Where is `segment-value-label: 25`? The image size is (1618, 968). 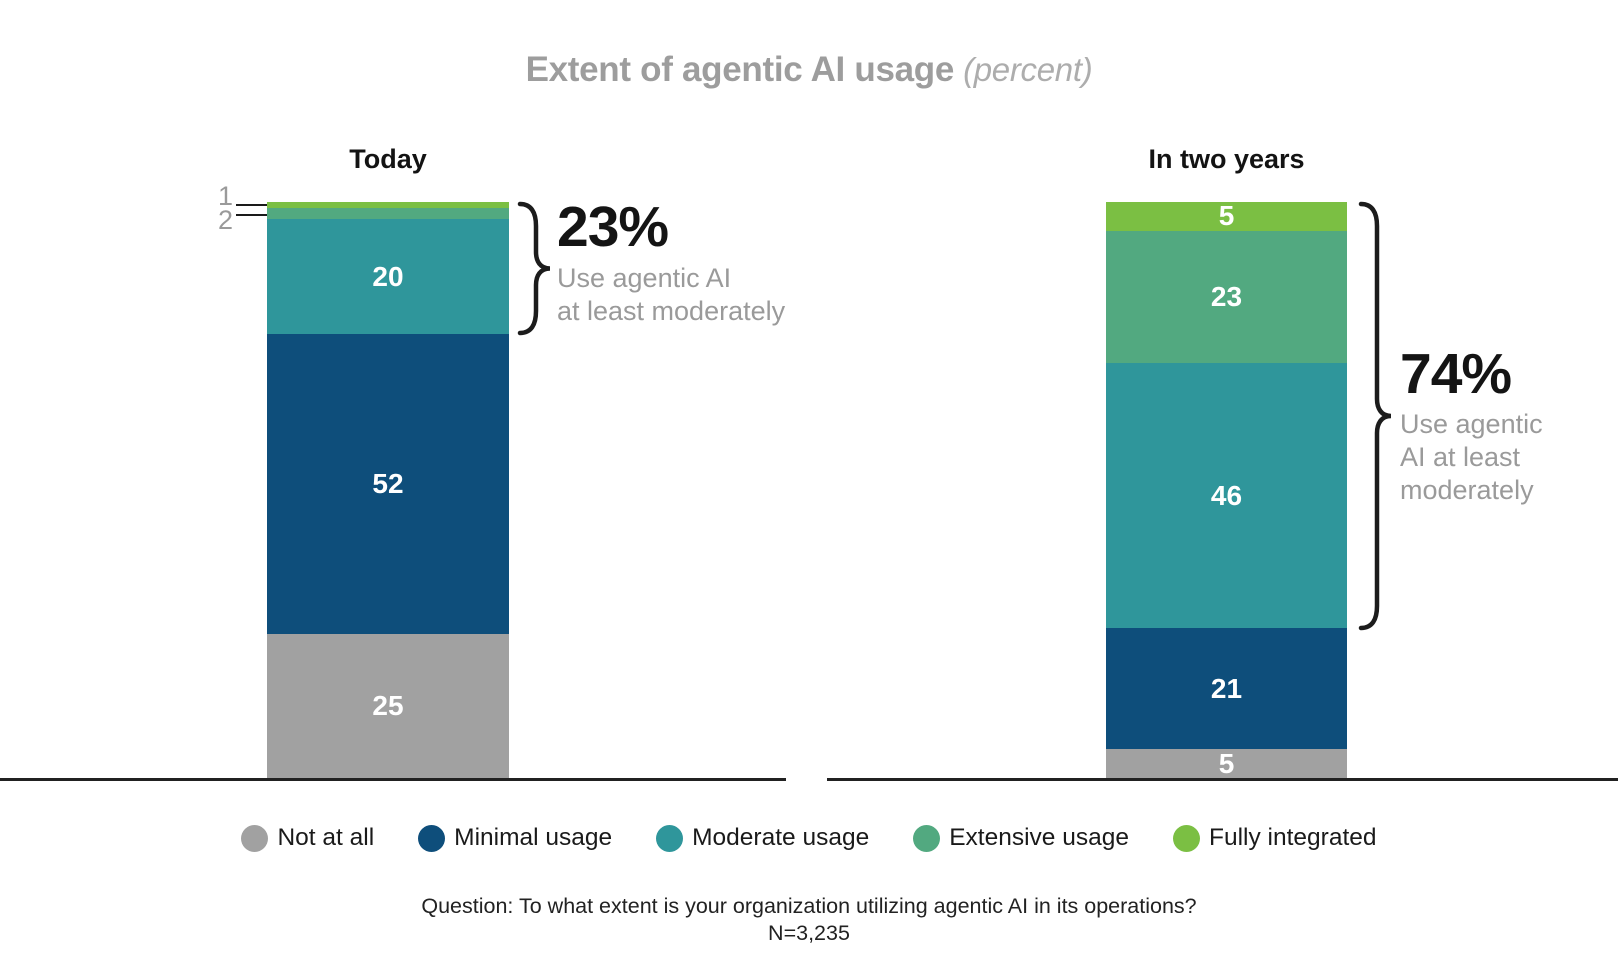
segment-value-label: 25 is located at coordinates (388, 705).